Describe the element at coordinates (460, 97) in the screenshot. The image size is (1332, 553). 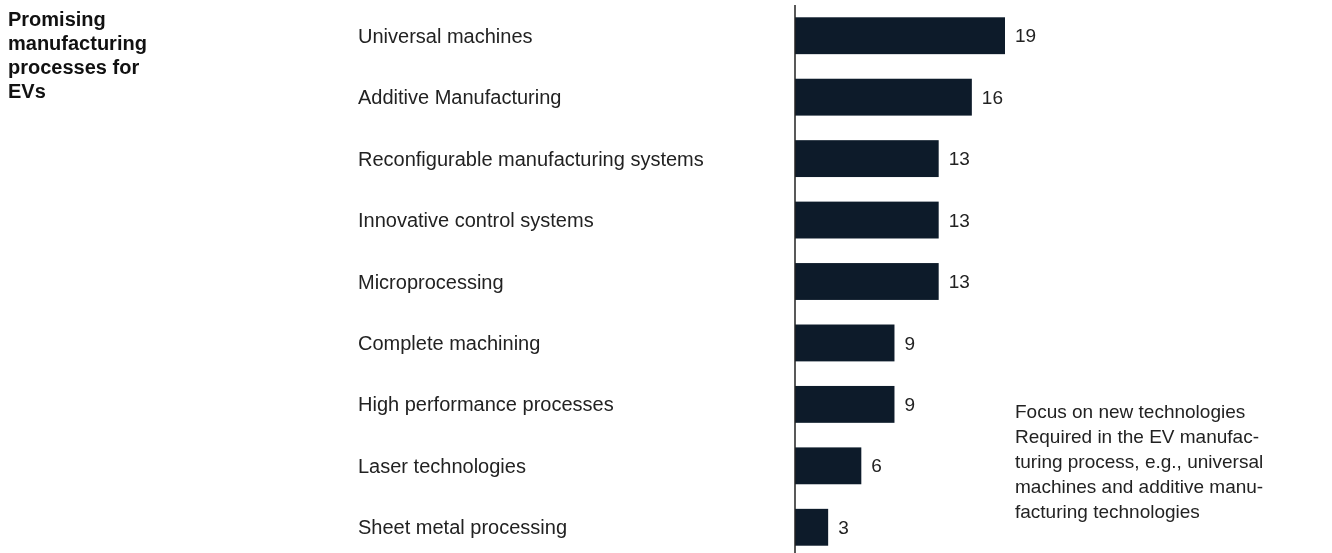
I see `y-tick-label: Additive Manufacturing` at that location.